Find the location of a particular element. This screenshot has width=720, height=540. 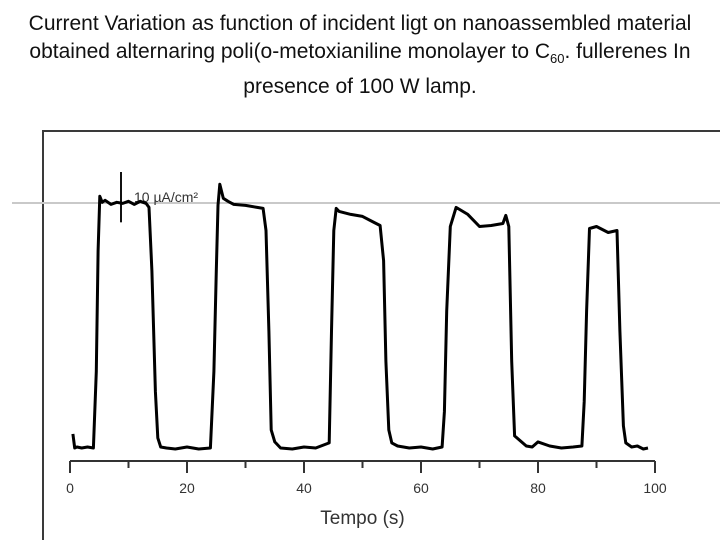

caption-line-3: presence of 100 W lamp. is located at coordinates (360, 87).